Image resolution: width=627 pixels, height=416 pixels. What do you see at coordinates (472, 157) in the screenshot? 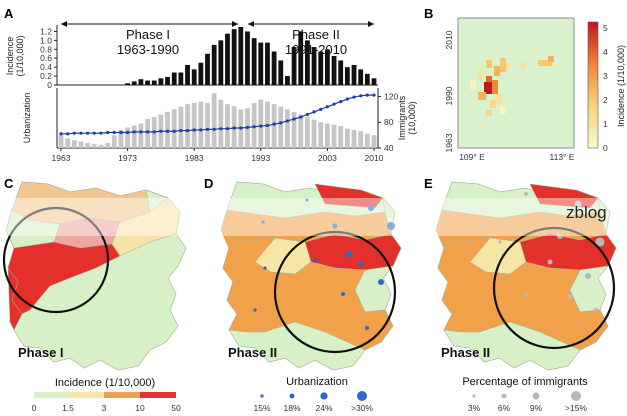
I see `heatmap-xtick: 109° E` at bounding box center [472, 157].